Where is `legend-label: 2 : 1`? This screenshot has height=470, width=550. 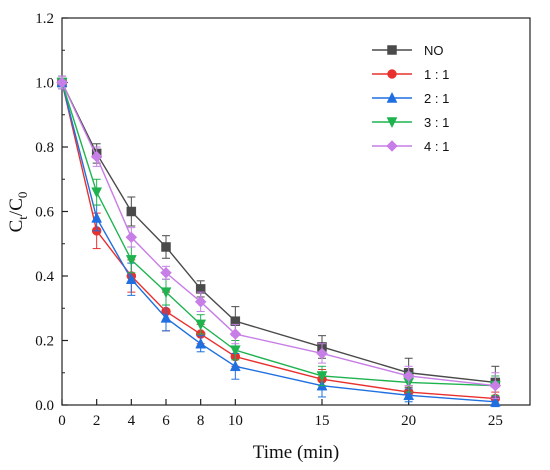 legend-label: 2 : 1 is located at coordinates (436, 98).